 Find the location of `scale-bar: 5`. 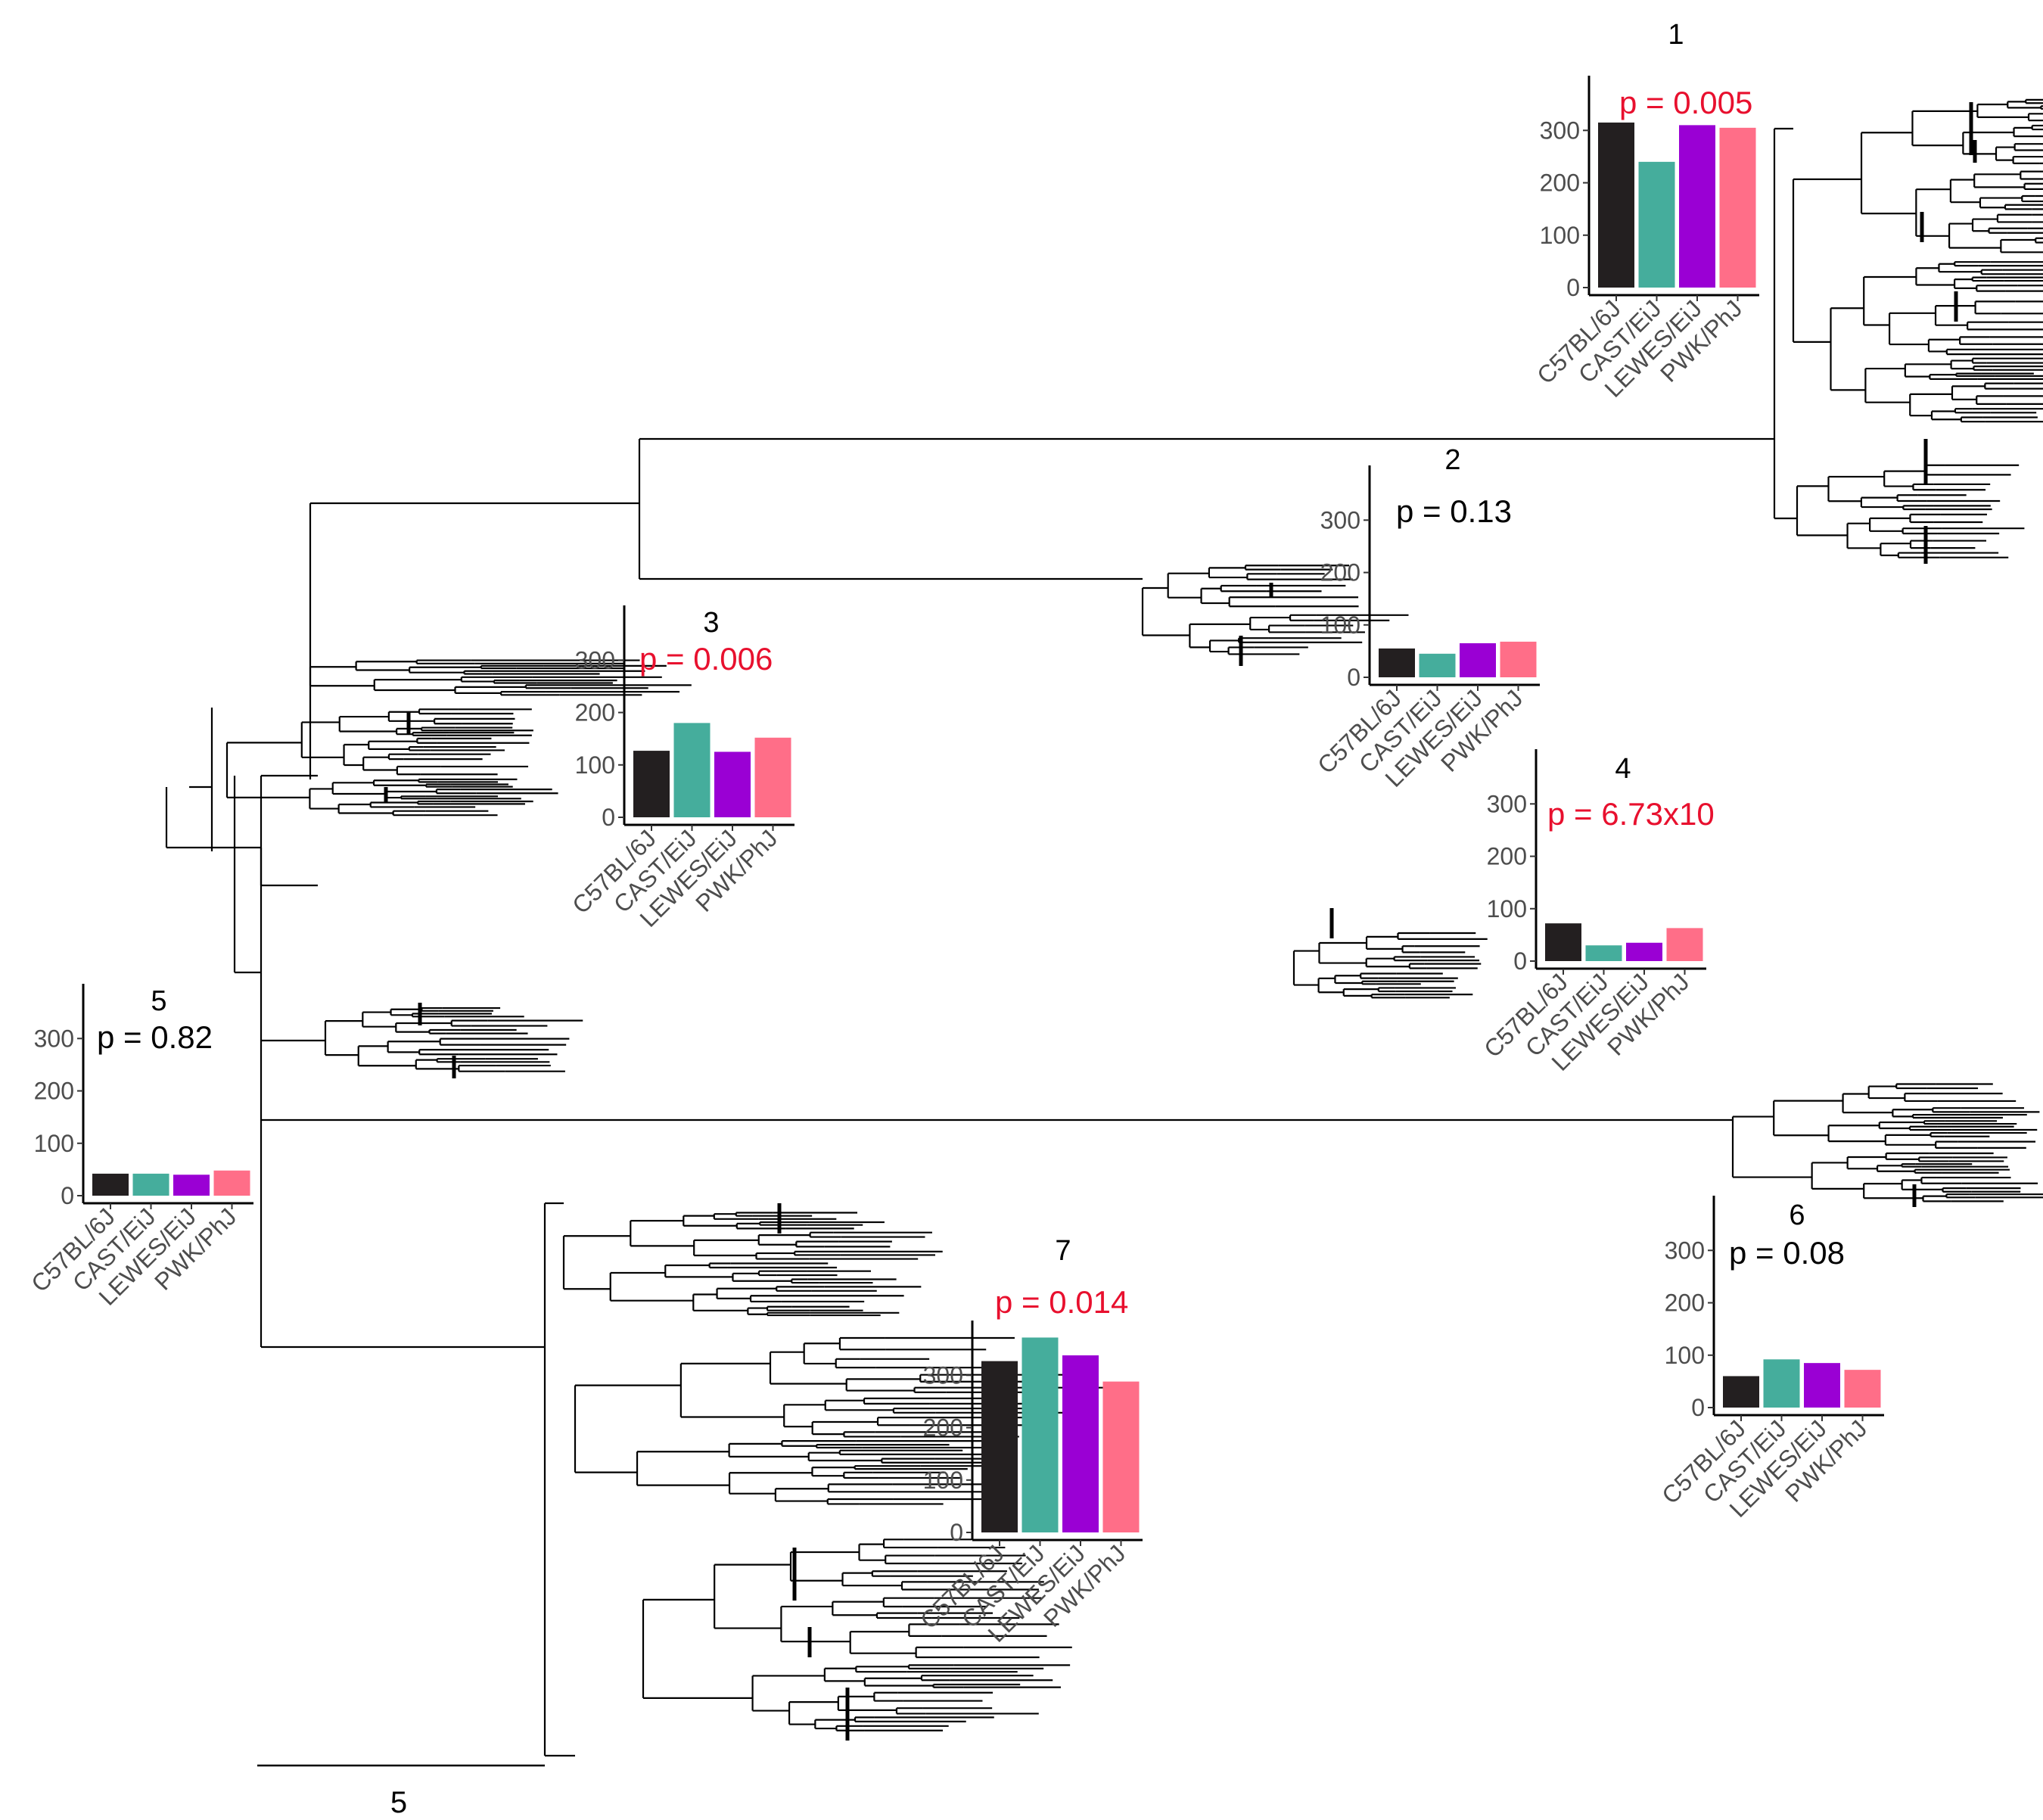

scale-bar: 5 is located at coordinates (401, 1792).